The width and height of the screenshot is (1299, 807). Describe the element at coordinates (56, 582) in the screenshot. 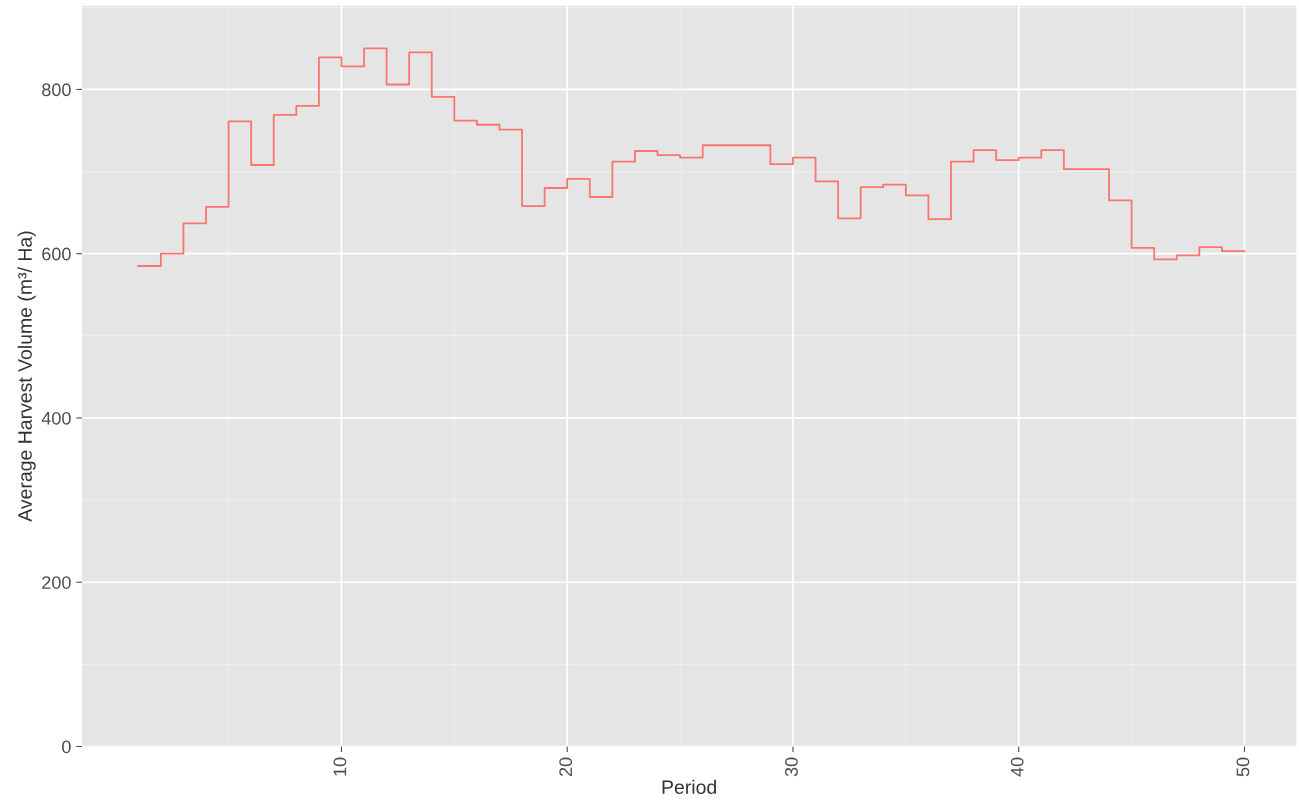

I see `y-tick-label: 200` at that location.